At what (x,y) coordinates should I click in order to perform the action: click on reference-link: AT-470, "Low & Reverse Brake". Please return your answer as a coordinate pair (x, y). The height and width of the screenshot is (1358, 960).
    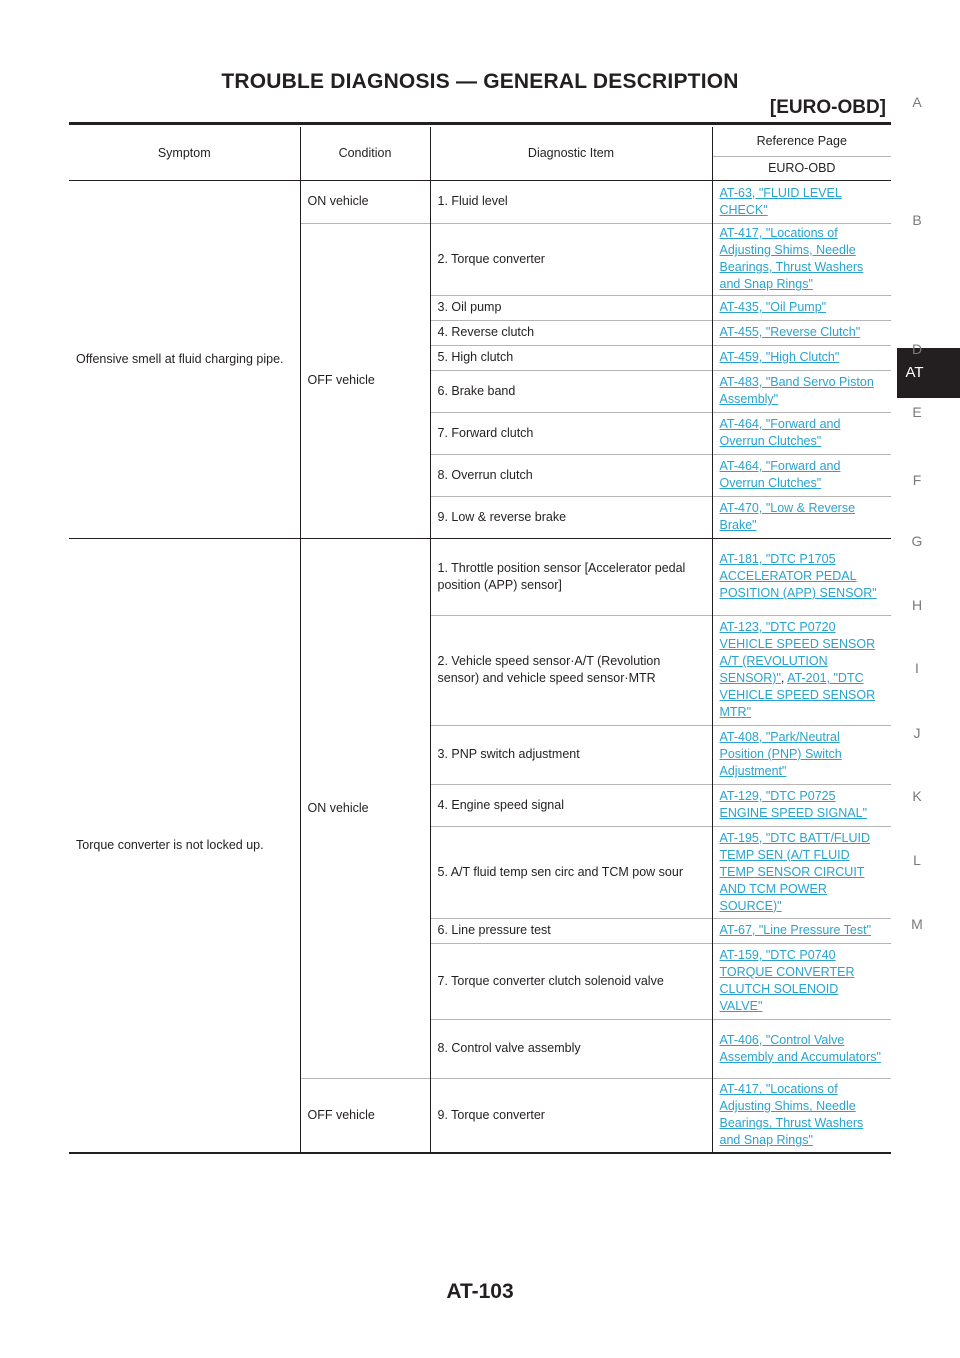
    Looking at the image, I should click on (787, 516).